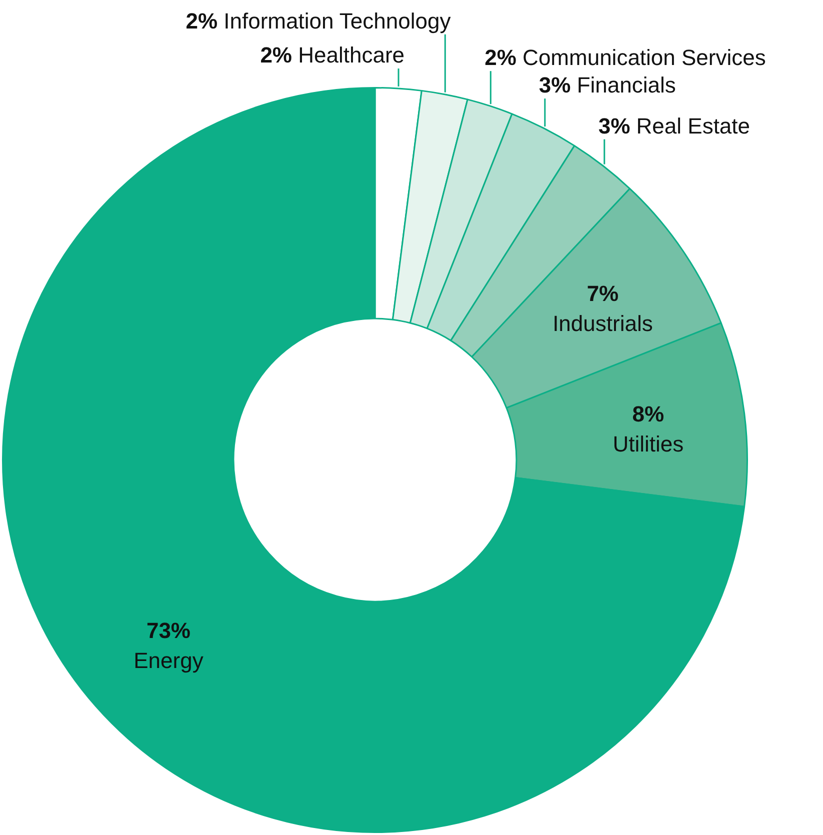  I want to click on data-label: 8%, so click(648, 413).